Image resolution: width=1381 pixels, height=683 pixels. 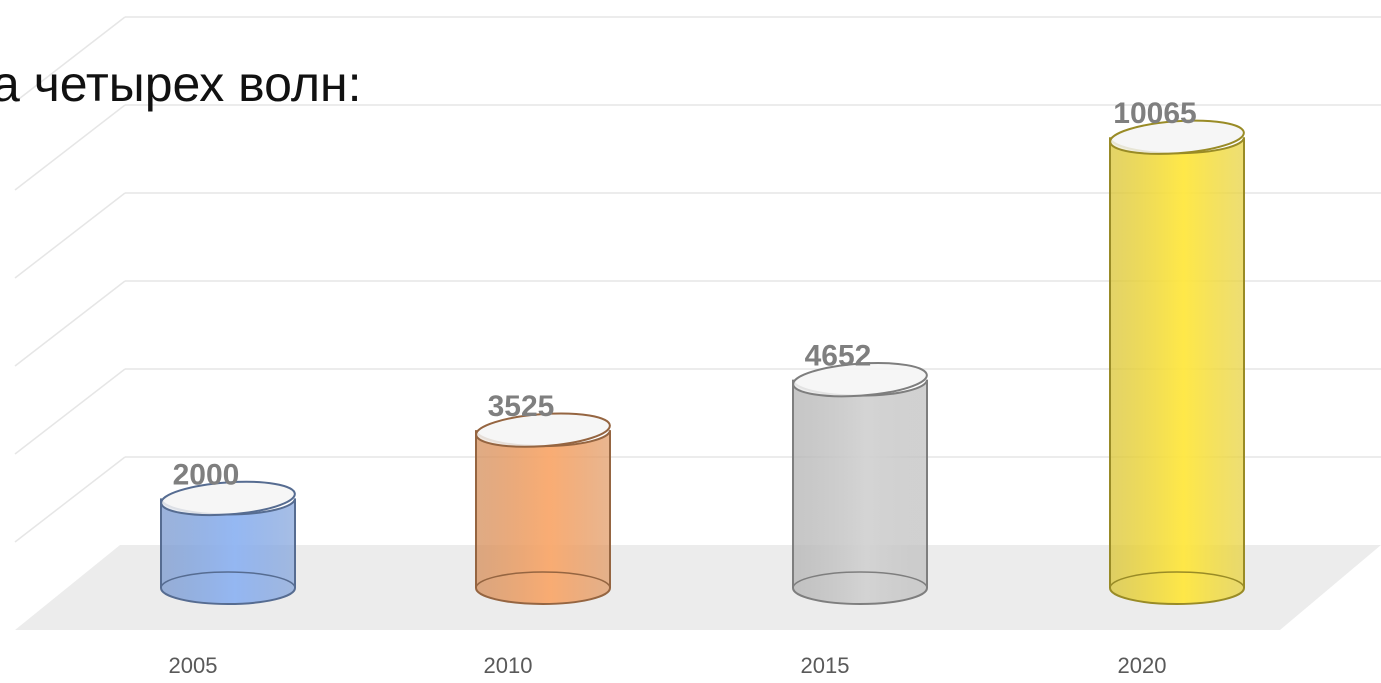 I want to click on chart-title: а четырех волн:, so click(x=181, y=84).